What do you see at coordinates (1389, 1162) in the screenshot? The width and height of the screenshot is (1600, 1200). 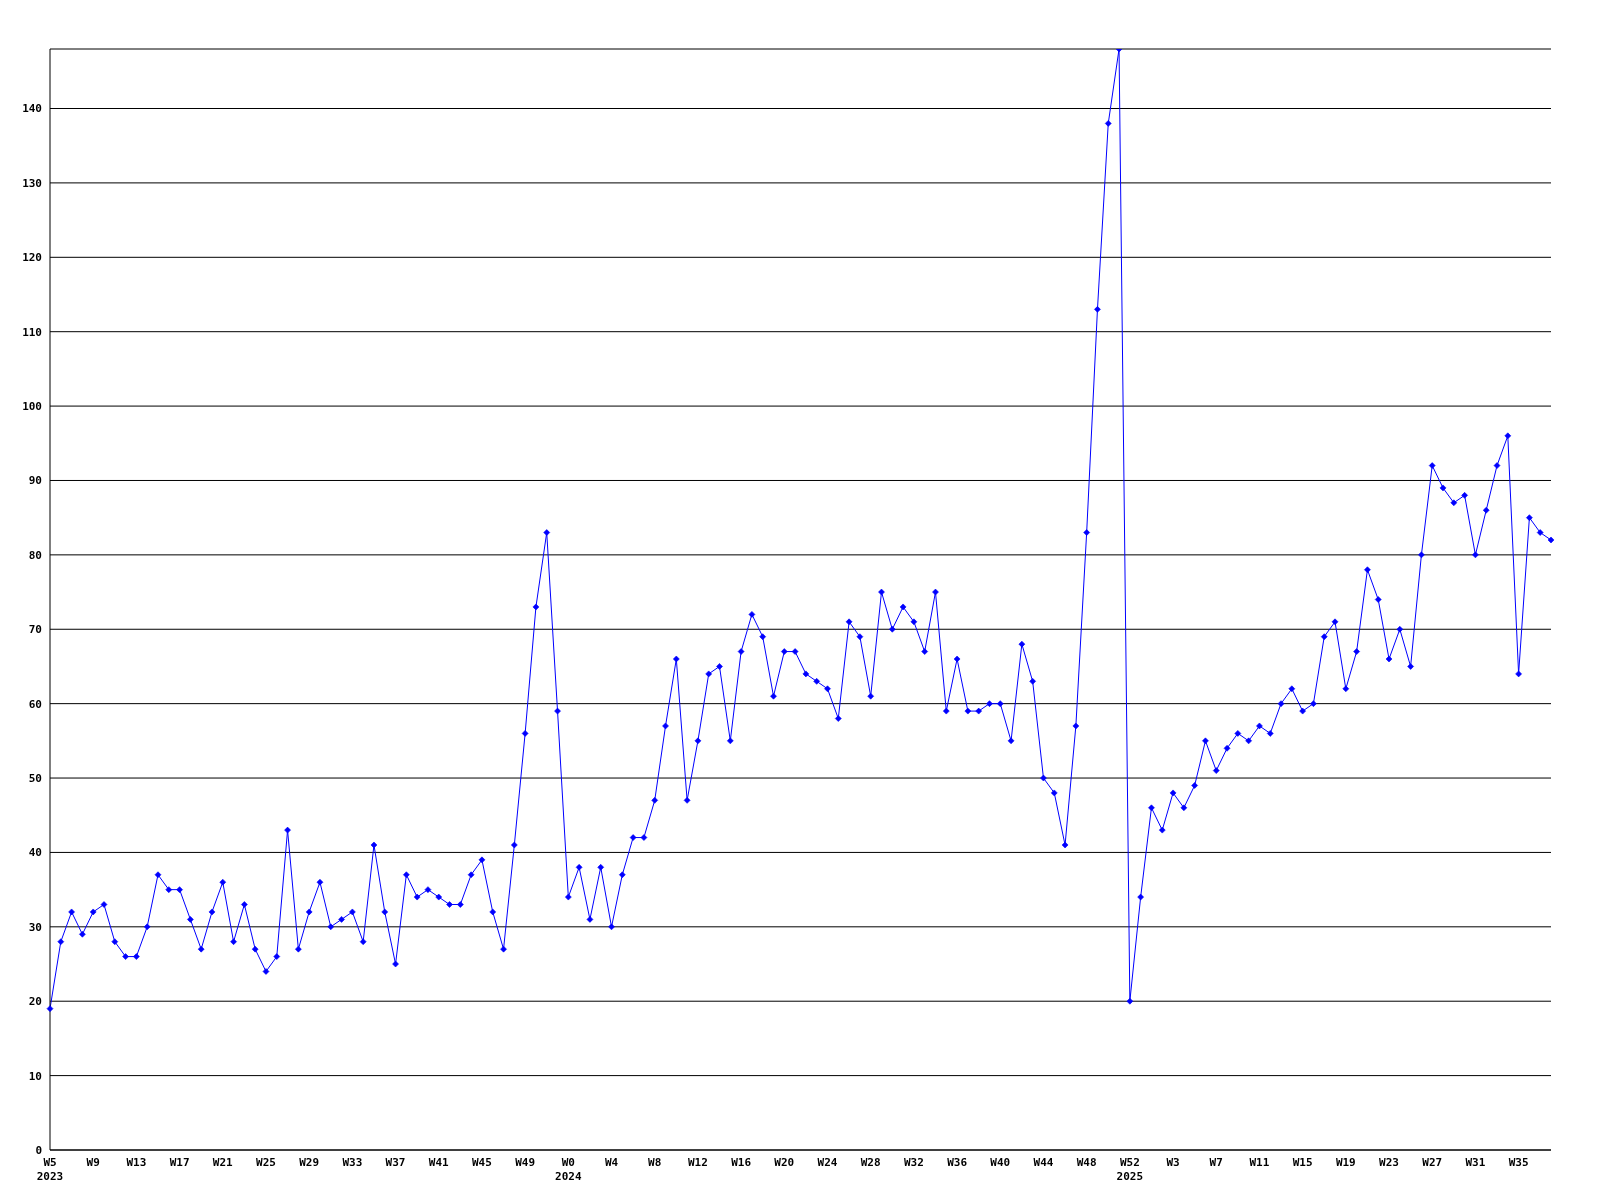 I see `x-tick-label: W23` at bounding box center [1389, 1162].